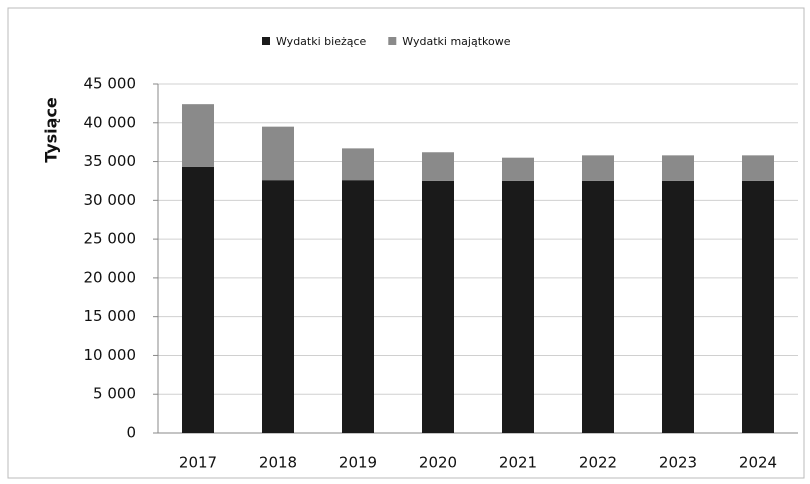 Image resolution: width=810 pixels, height=484 pixels. What do you see at coordinates (518, 463) in the screenshot?
I see `x-tick-label: 2021` at bounding box center [518, 463].